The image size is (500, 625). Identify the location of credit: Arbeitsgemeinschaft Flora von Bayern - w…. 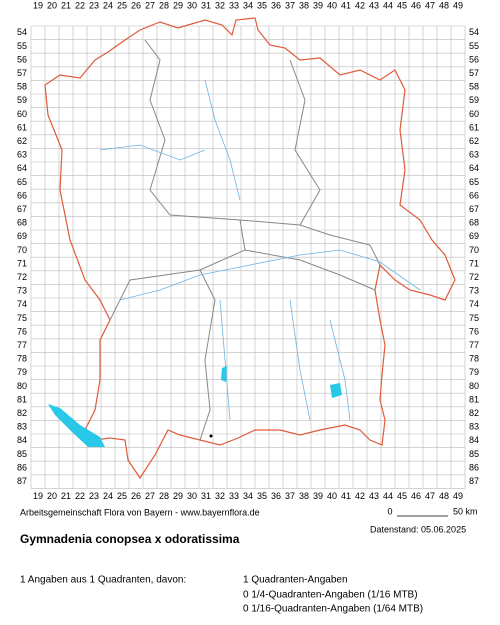
(140, 512).